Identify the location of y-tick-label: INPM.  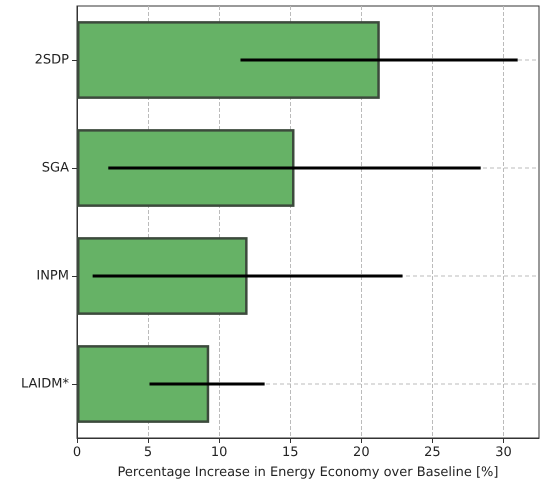
(52, 276).